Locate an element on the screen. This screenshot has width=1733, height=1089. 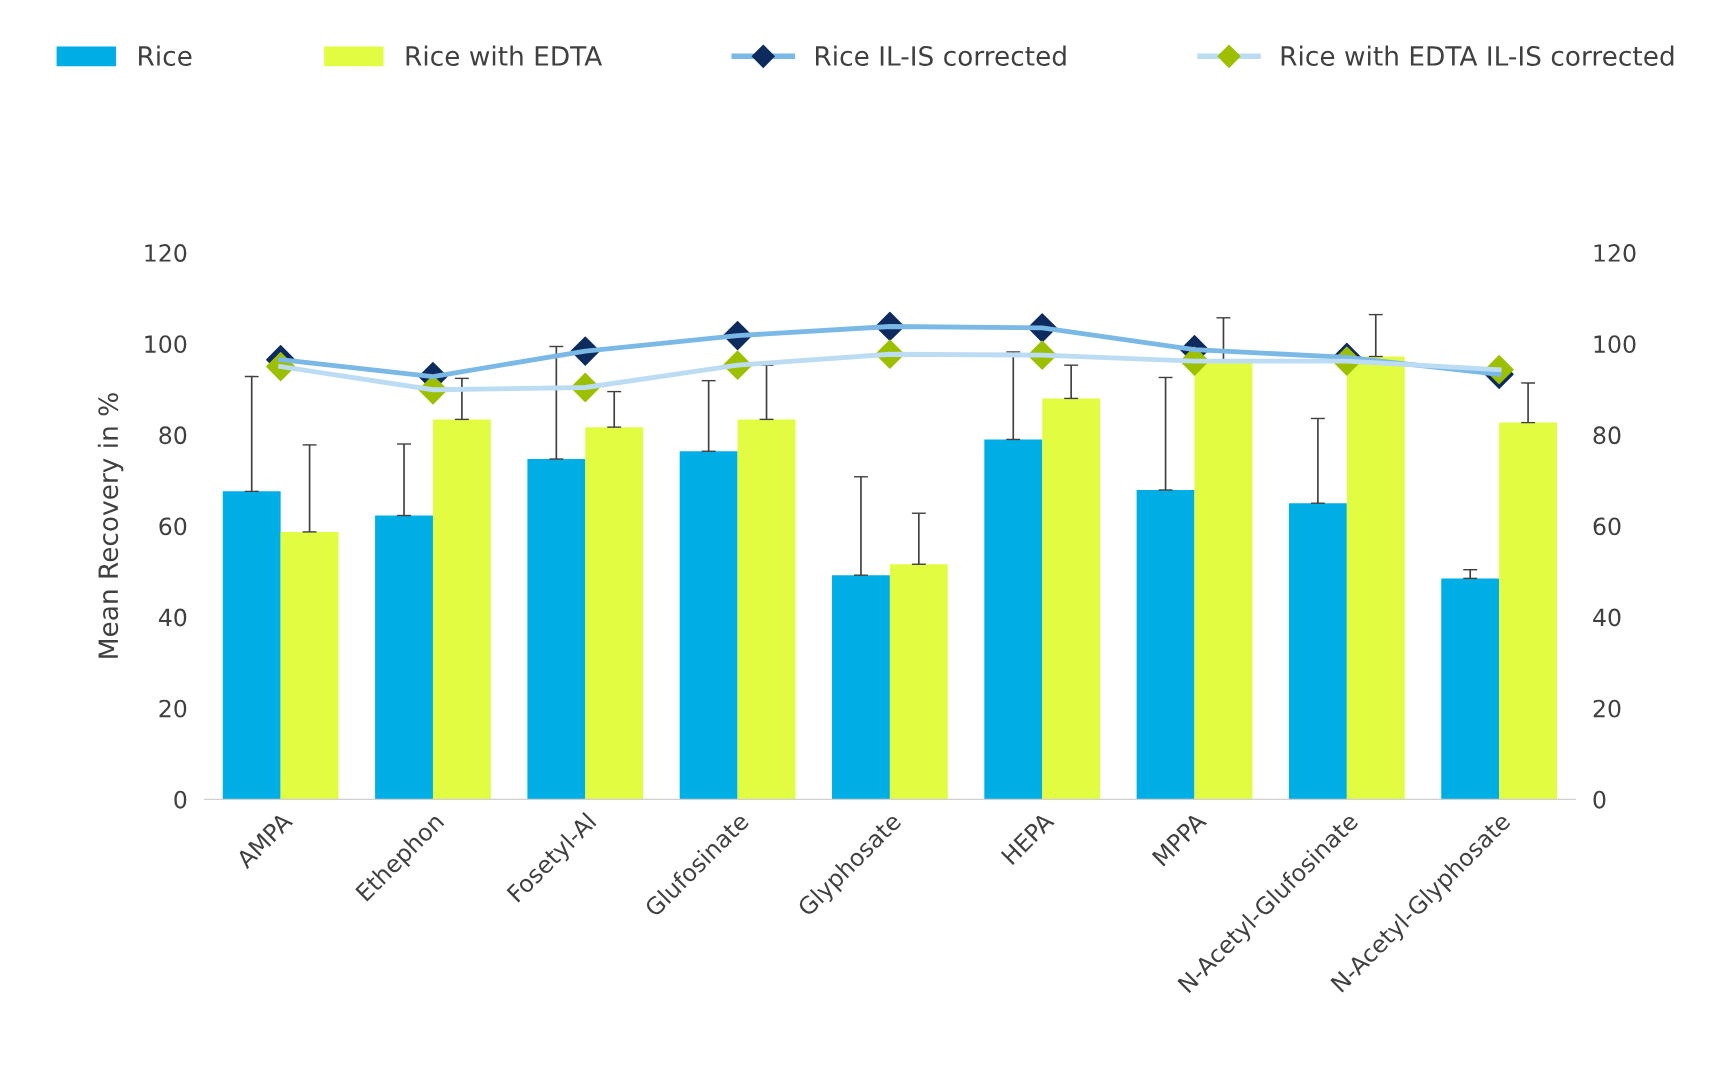
y-tick-label: 40 is located at coordinates (172, 617).